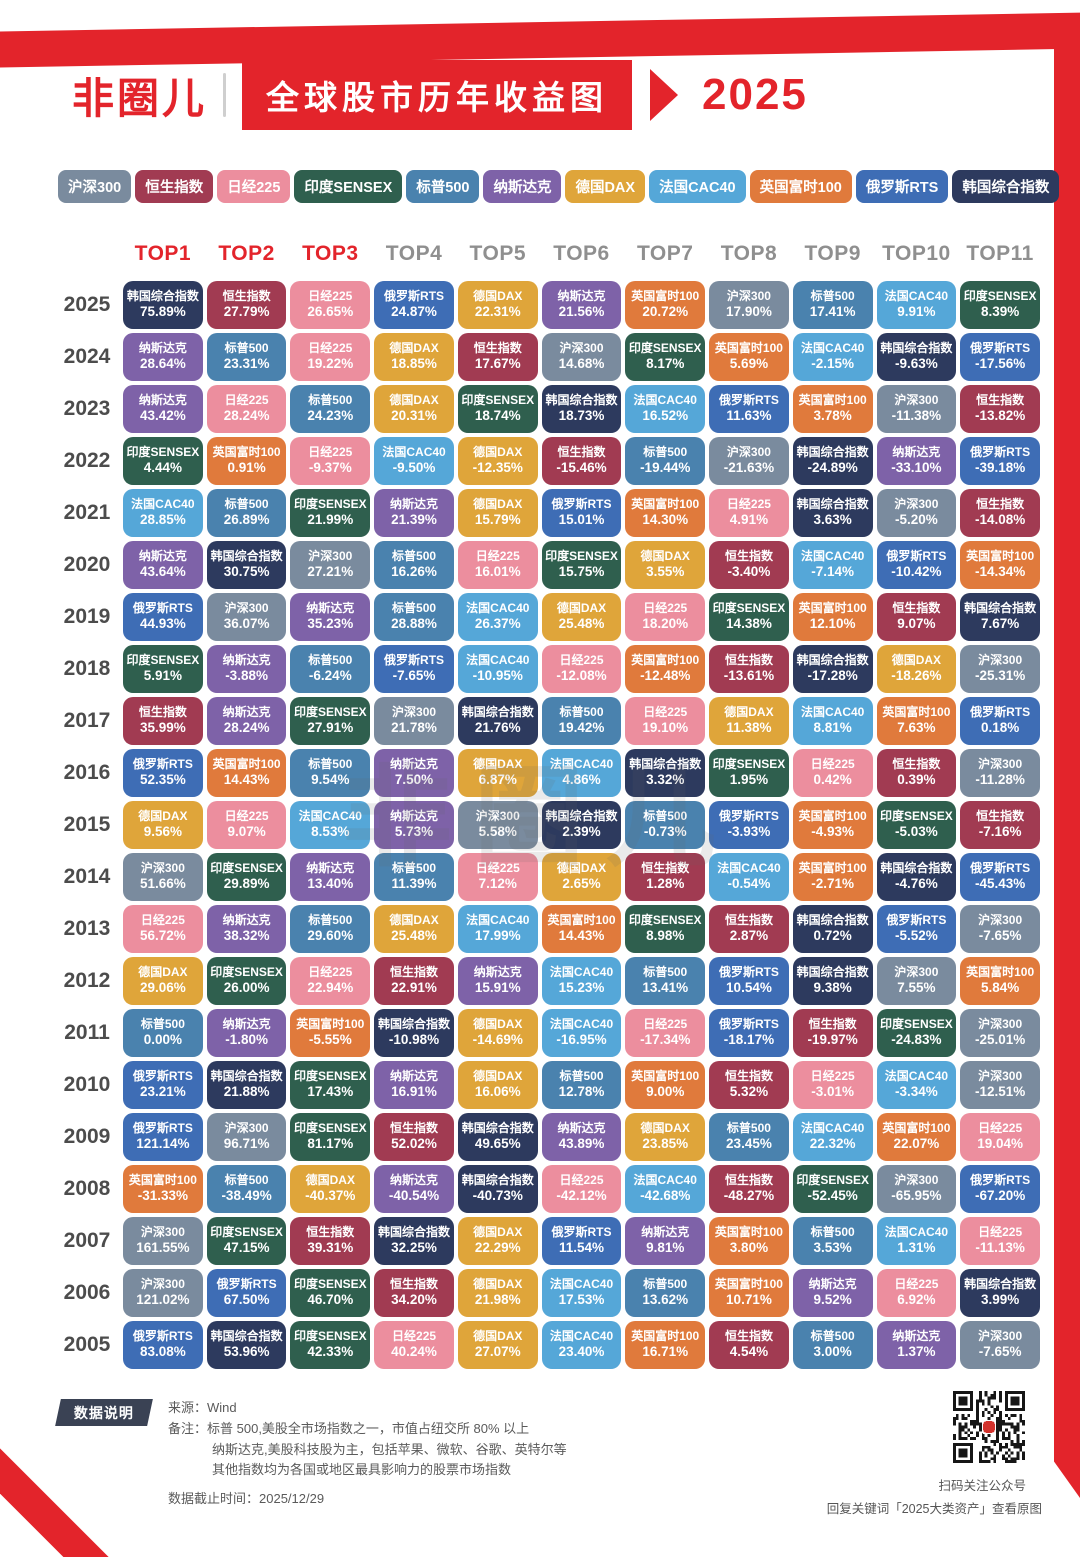 The image size is (1080, 1557). Describe the element at coordinates (163, 929) in the screenshot. I see `return-cell: 日经225 56.72%` at that location.